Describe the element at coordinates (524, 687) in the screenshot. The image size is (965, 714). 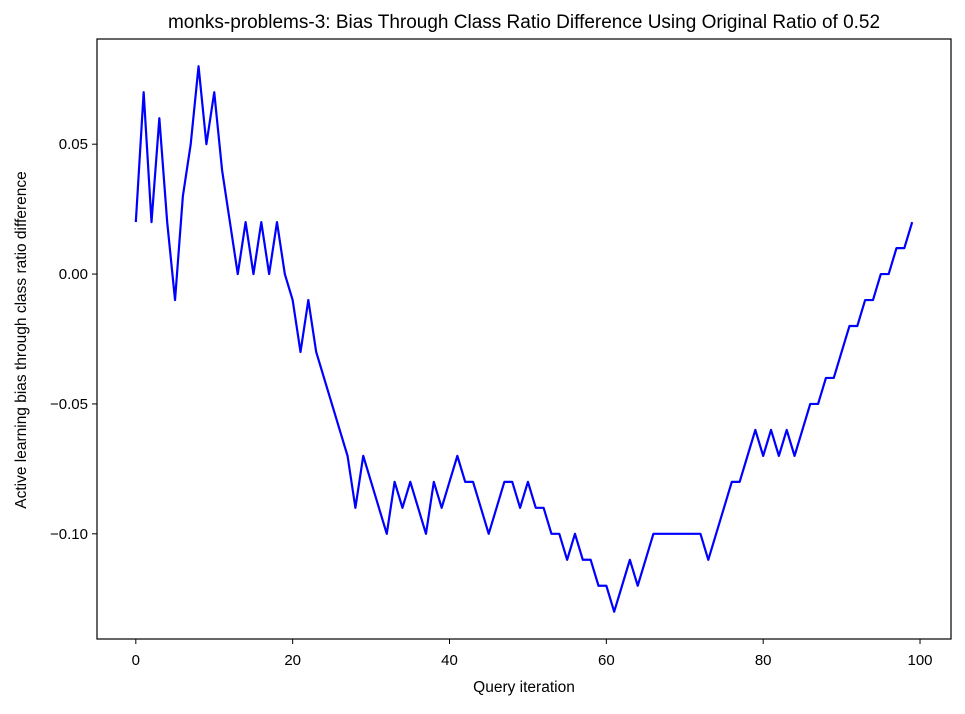
I see `x-axis-label: Query iteration` at that location.